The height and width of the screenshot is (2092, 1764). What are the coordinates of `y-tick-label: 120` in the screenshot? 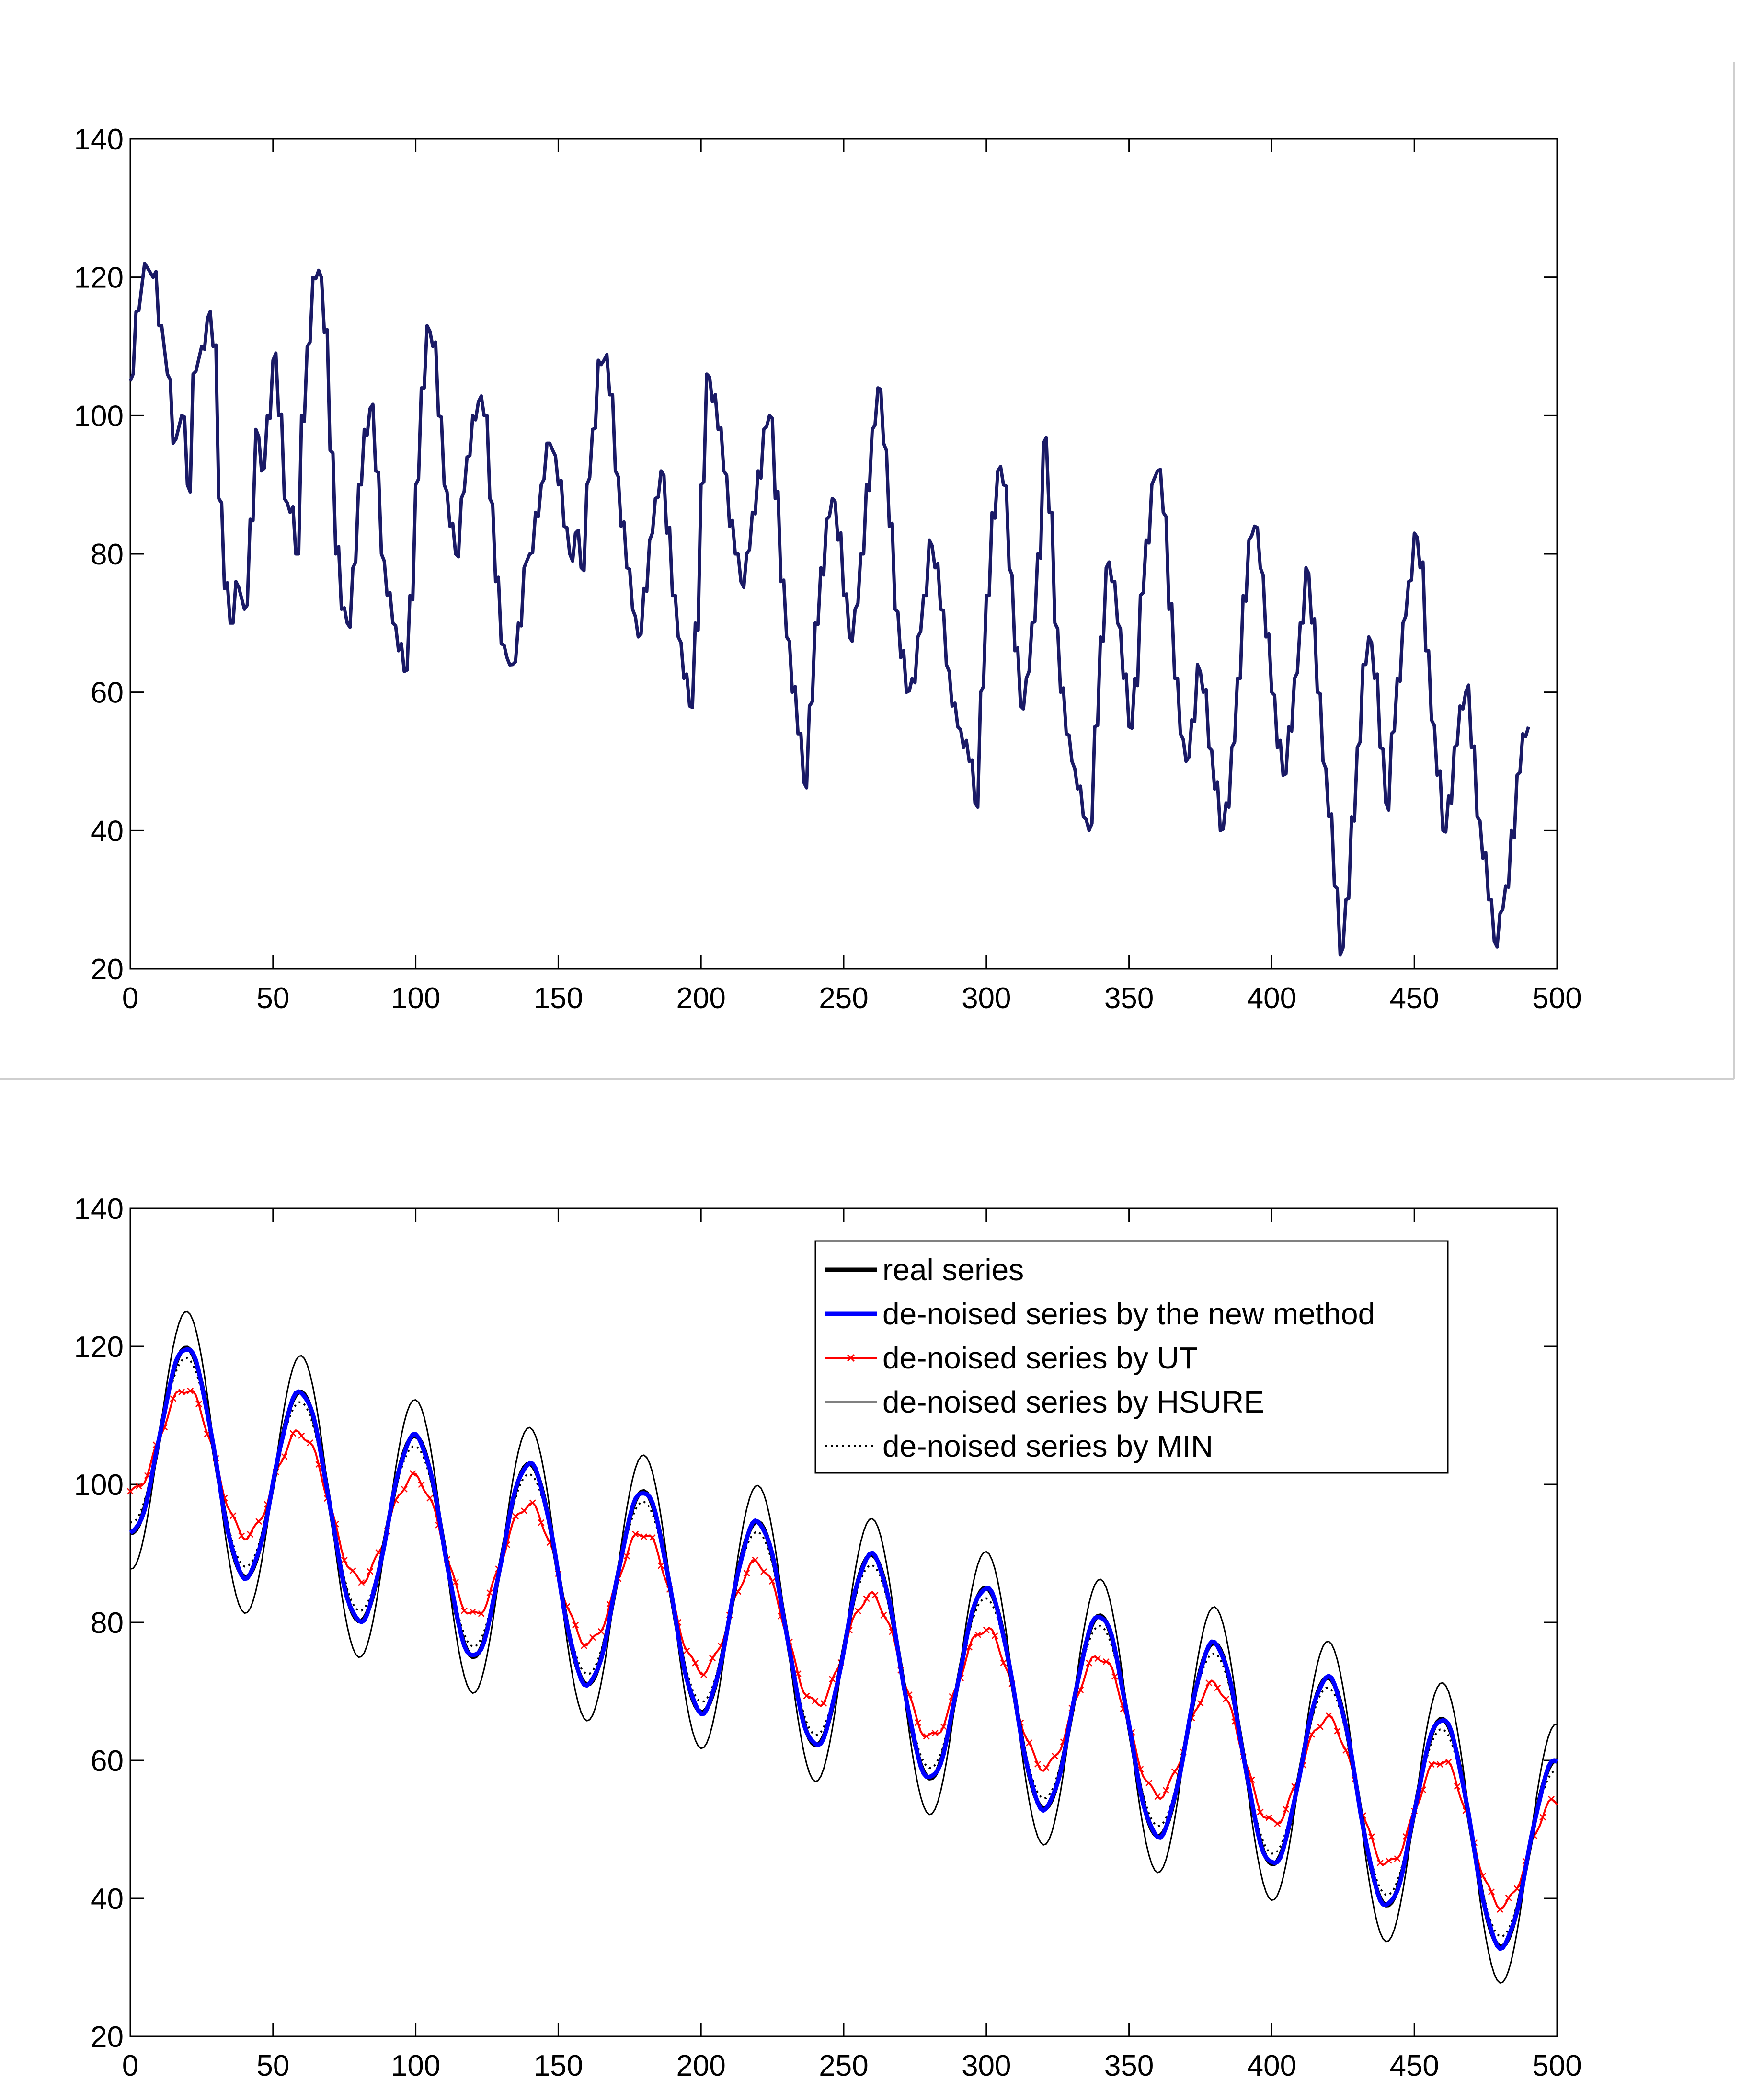 It's located at (99, 1347).